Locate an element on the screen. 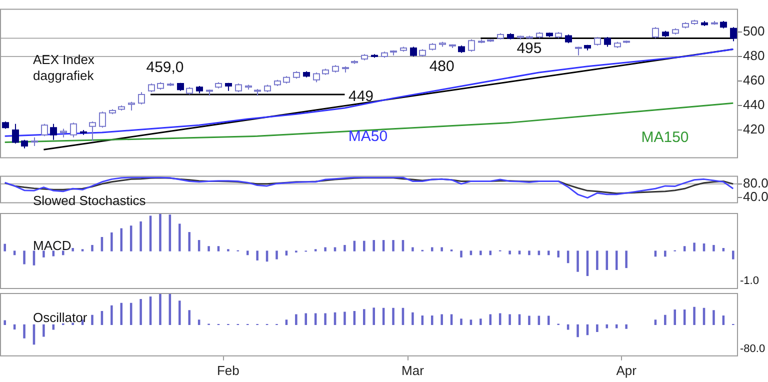  text: Slowed Stochastics is located at coordinates (90, 201).